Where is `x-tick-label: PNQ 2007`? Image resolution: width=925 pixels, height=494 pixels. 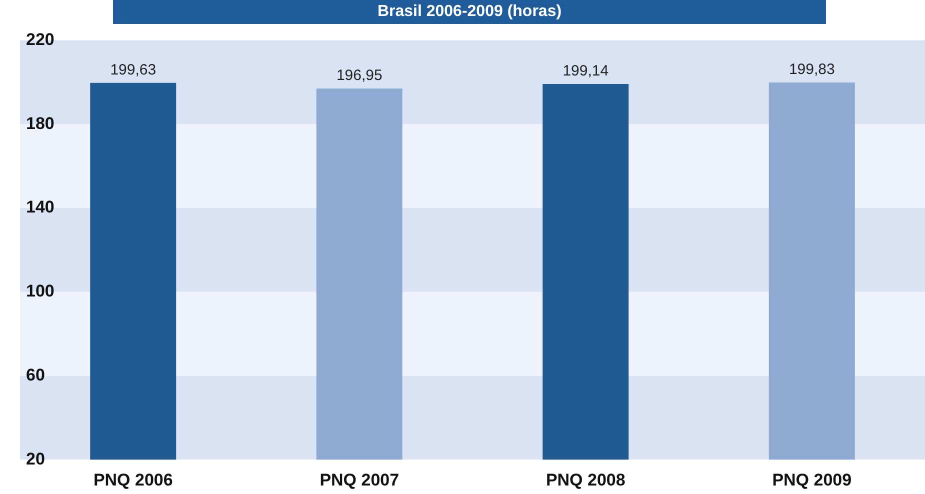
x-tick-label: PNQ 2007 is located at coordinates (360, 480).